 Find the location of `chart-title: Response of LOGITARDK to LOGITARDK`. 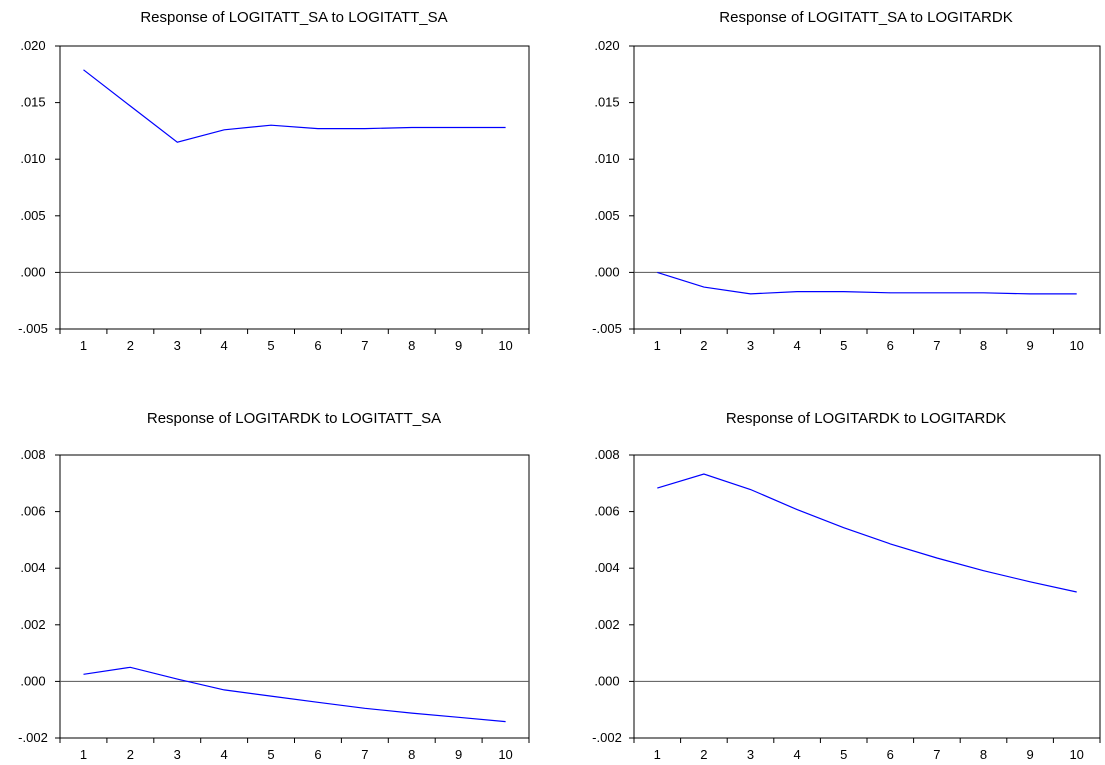

chart-title: Response of LOGITARDK to LOGITARDK is located at coordinates (866, 418).